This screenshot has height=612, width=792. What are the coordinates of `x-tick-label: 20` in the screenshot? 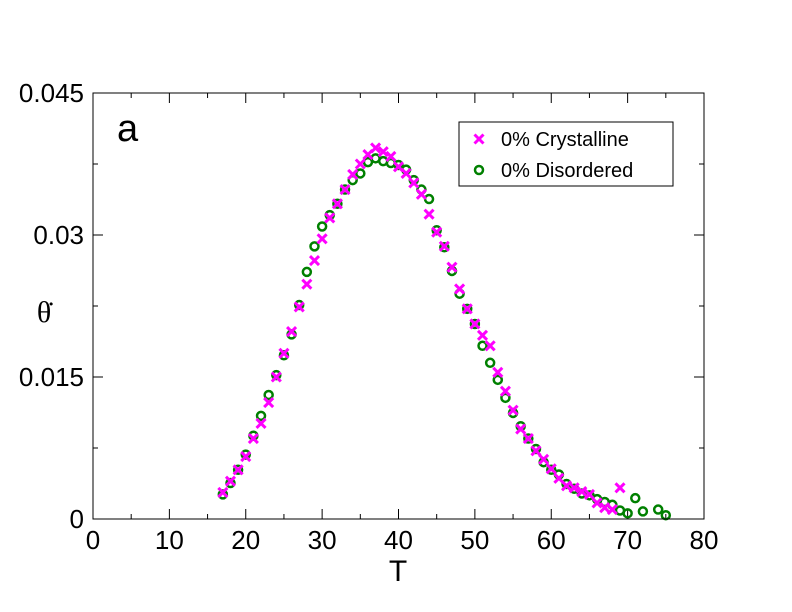 It's located at (245, 540).